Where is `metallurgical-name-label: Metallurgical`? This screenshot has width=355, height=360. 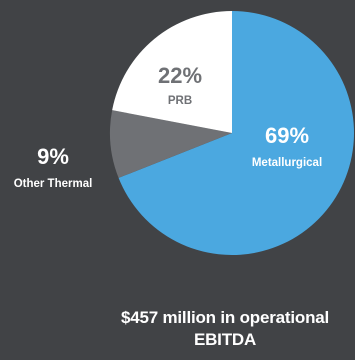 metallurgical-name-label: Metallurgical is located at coordinates (287, 163).